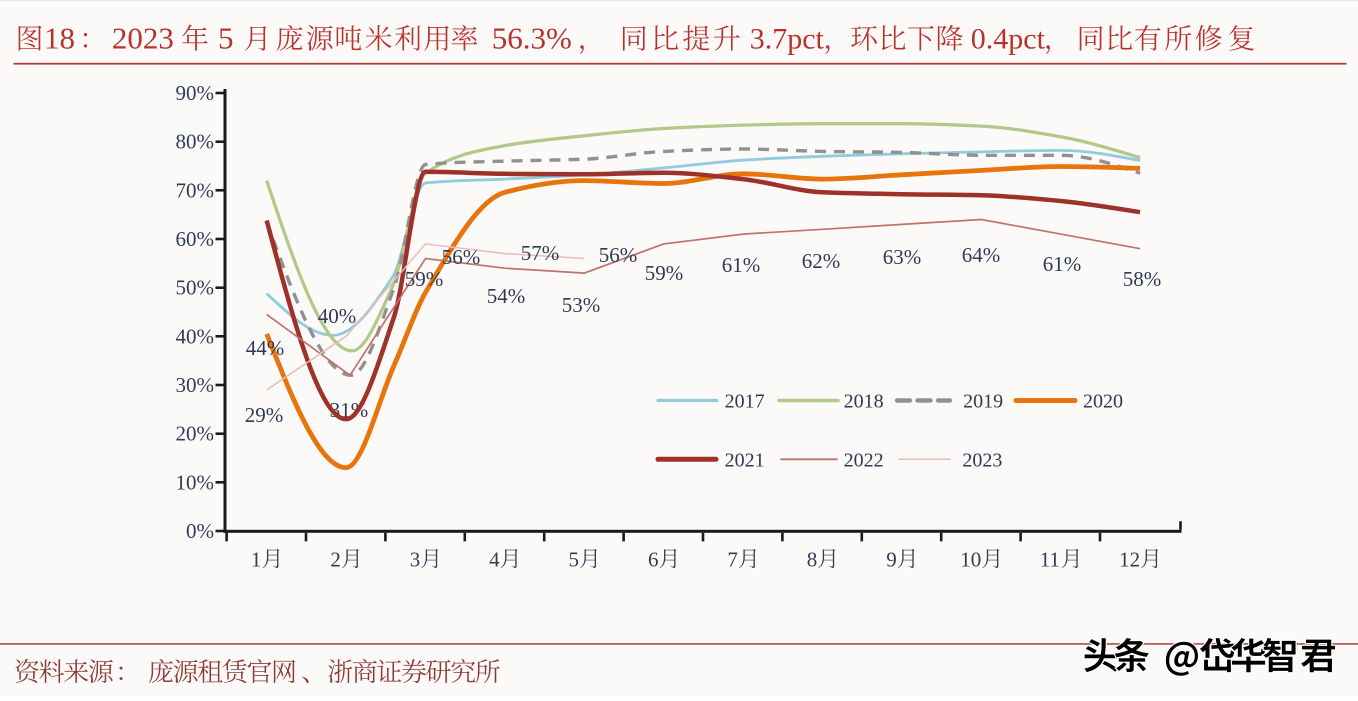 This screenshot has height=701, width=1358. What do you see at coordinates (195, 190) in the screenshot?
I see `svg-text: 70%` at bounding box center [195, 190].